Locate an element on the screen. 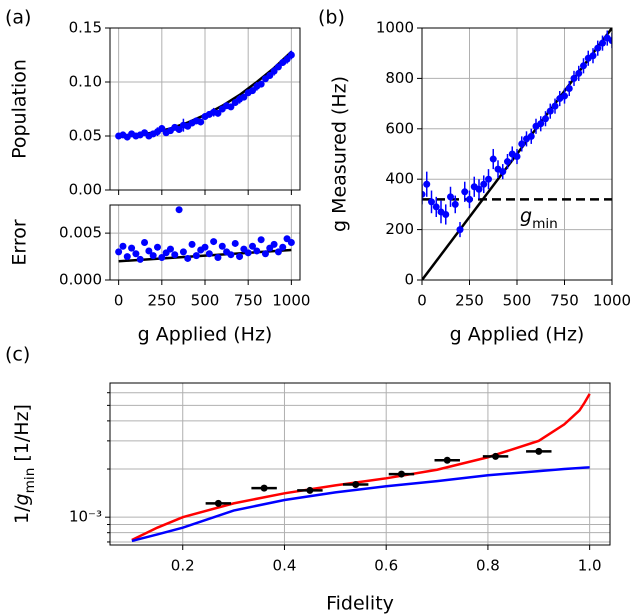 The image size is (637, 616). x-tick-label: 1.0 is located at coordinates (590, 566).